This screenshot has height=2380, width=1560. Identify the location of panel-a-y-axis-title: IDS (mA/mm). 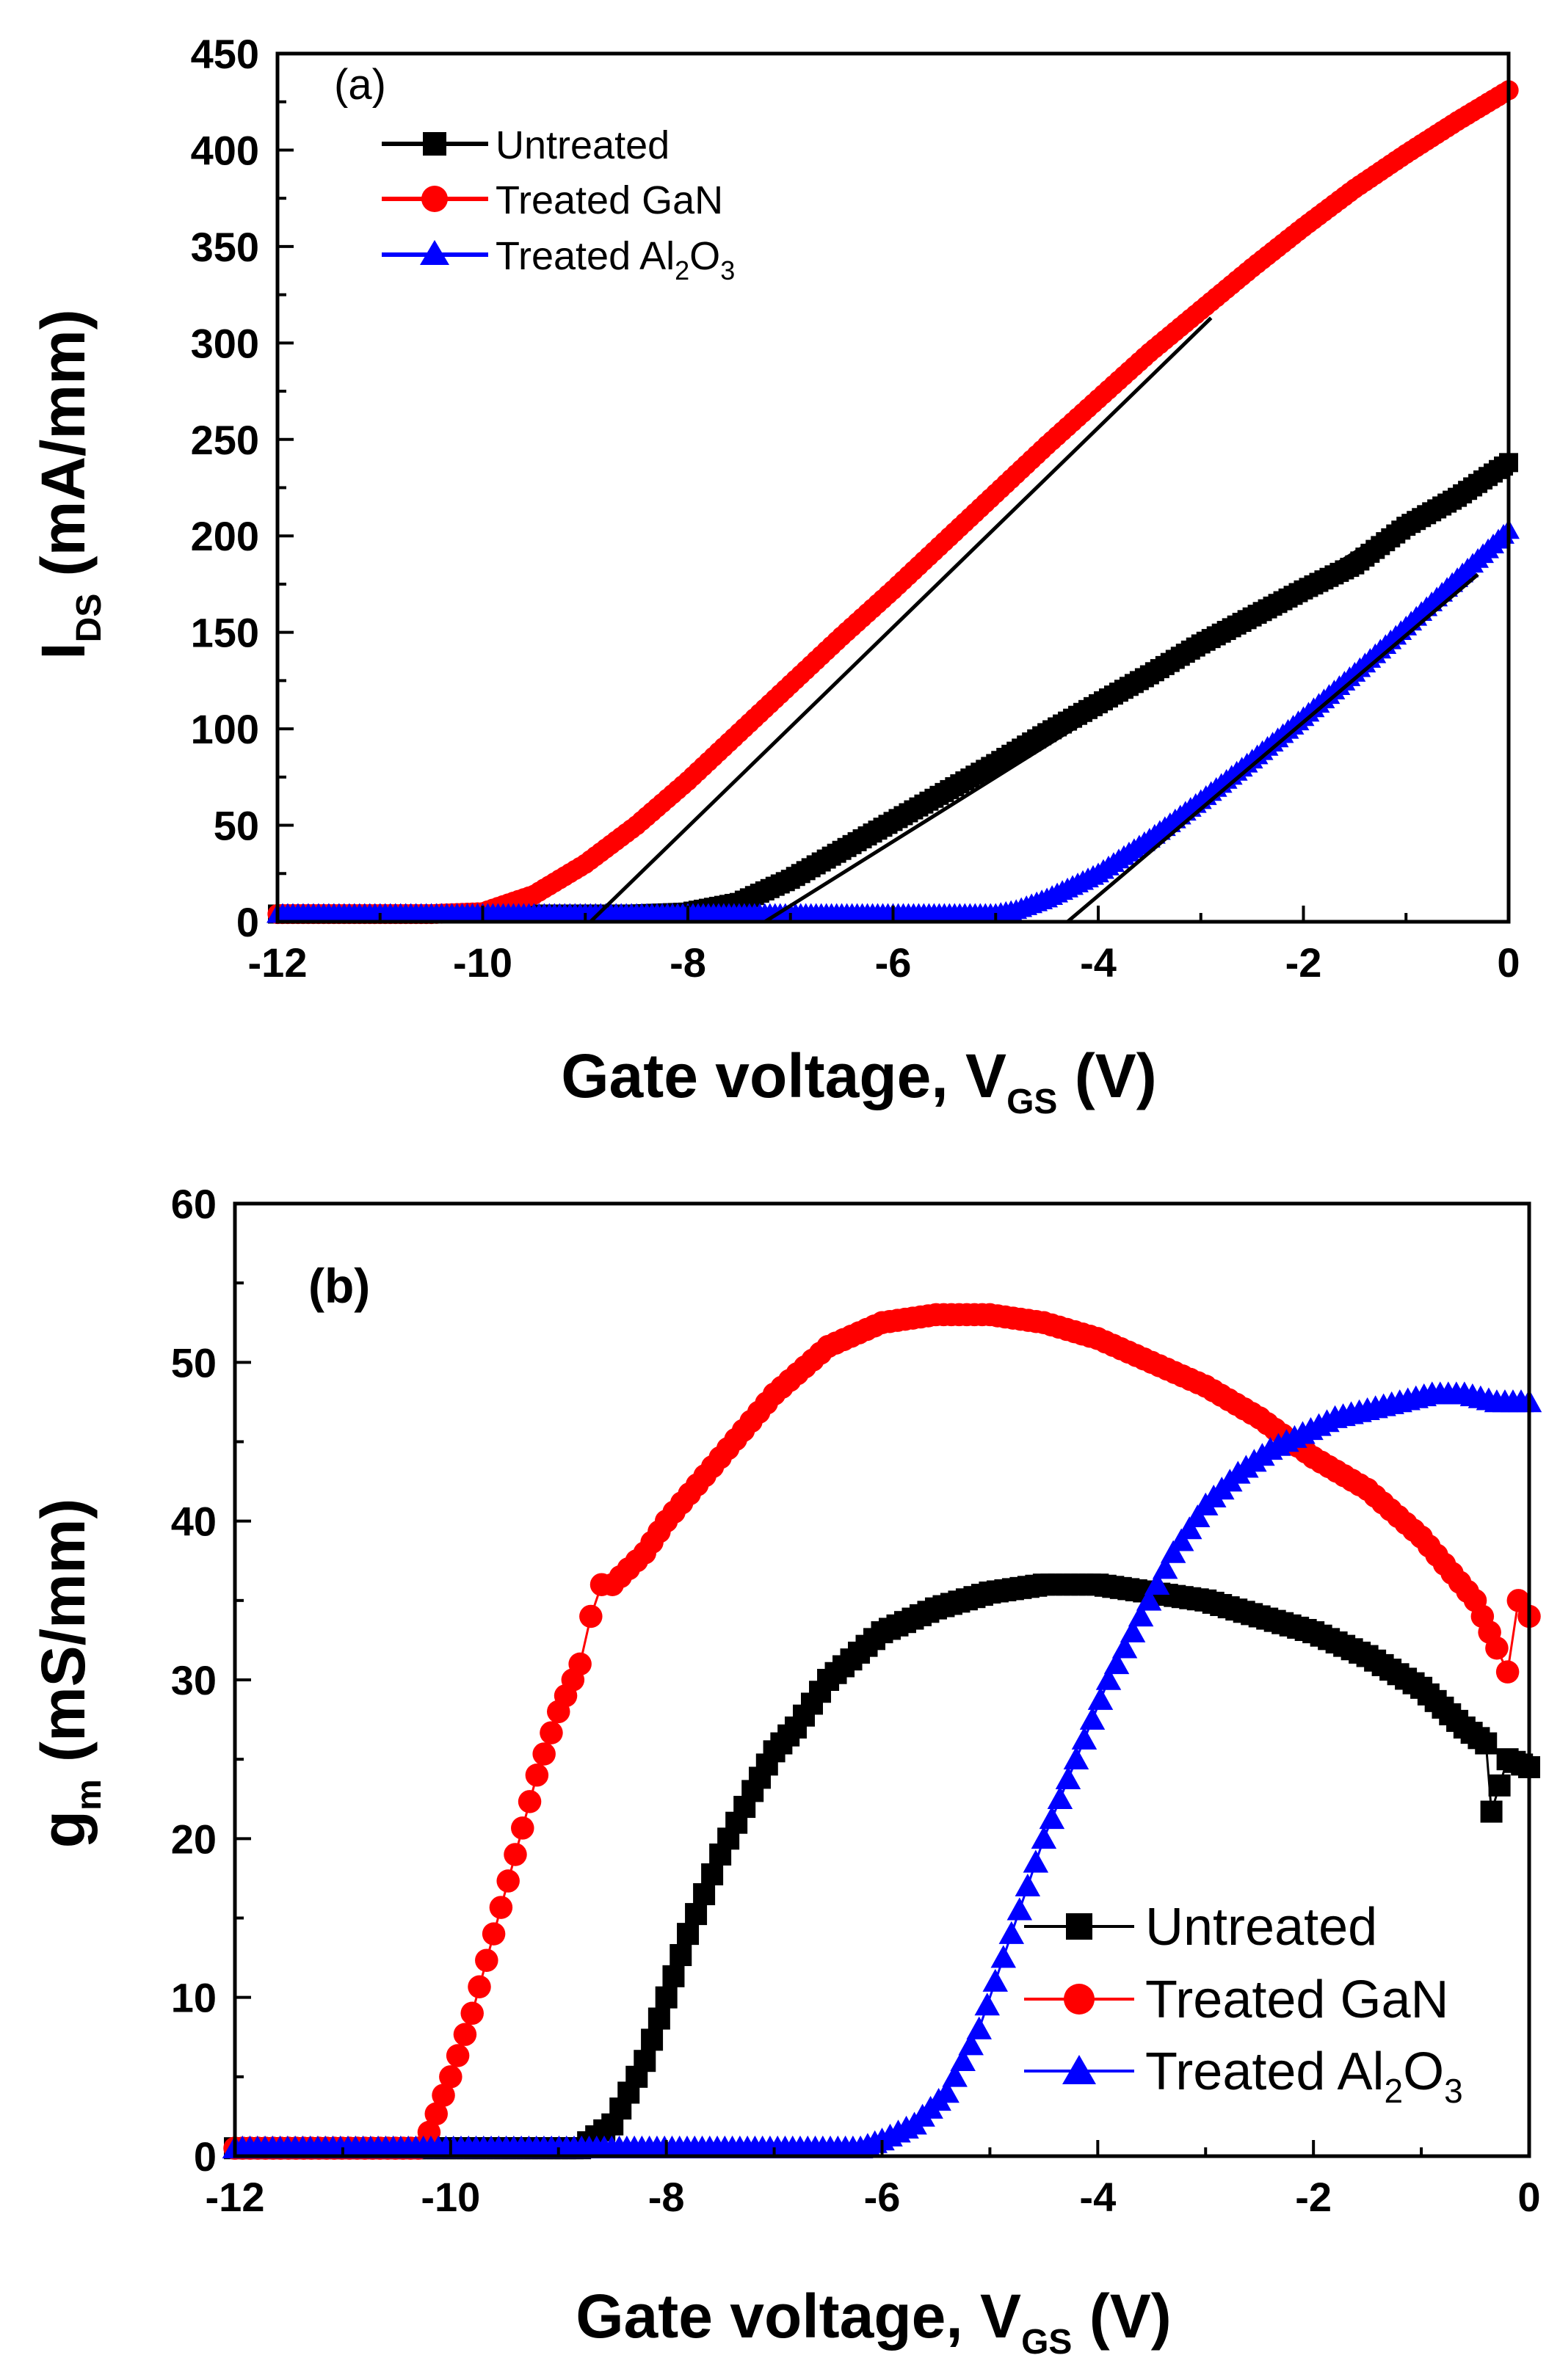
(69, 484).